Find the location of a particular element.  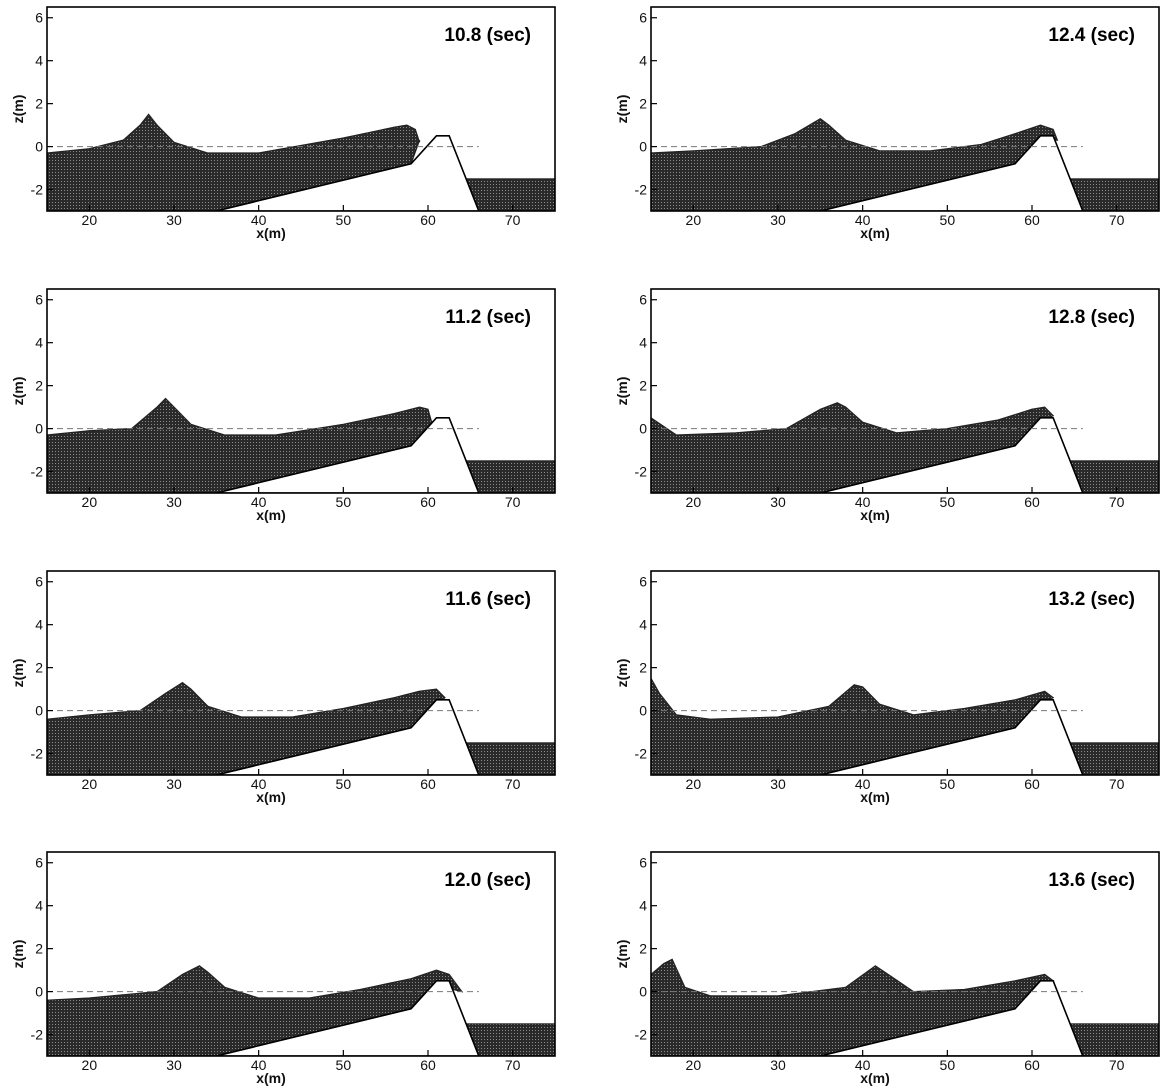

panel-1: 20 30 40 50 60 70 -2 0 2 4 6 x(m) z(m) 10.8 (sec) is located at coordinates (283, 123).